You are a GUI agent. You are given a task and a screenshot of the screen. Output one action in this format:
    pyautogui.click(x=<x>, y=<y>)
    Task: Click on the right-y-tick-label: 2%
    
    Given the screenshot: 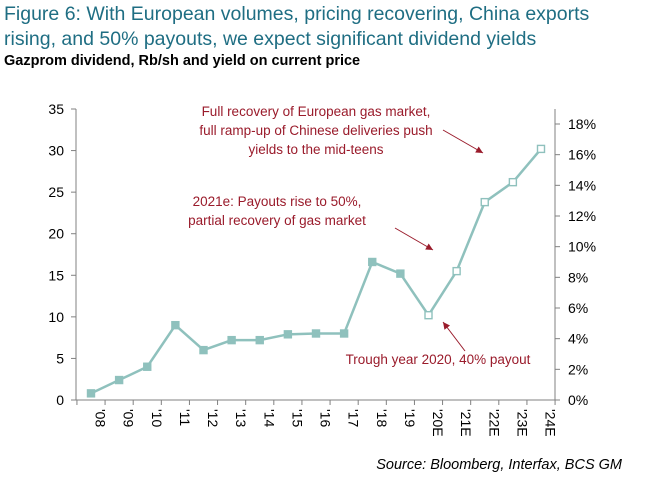 What is the action you would take?
    pyautogui.click(x=578, y=369)
    